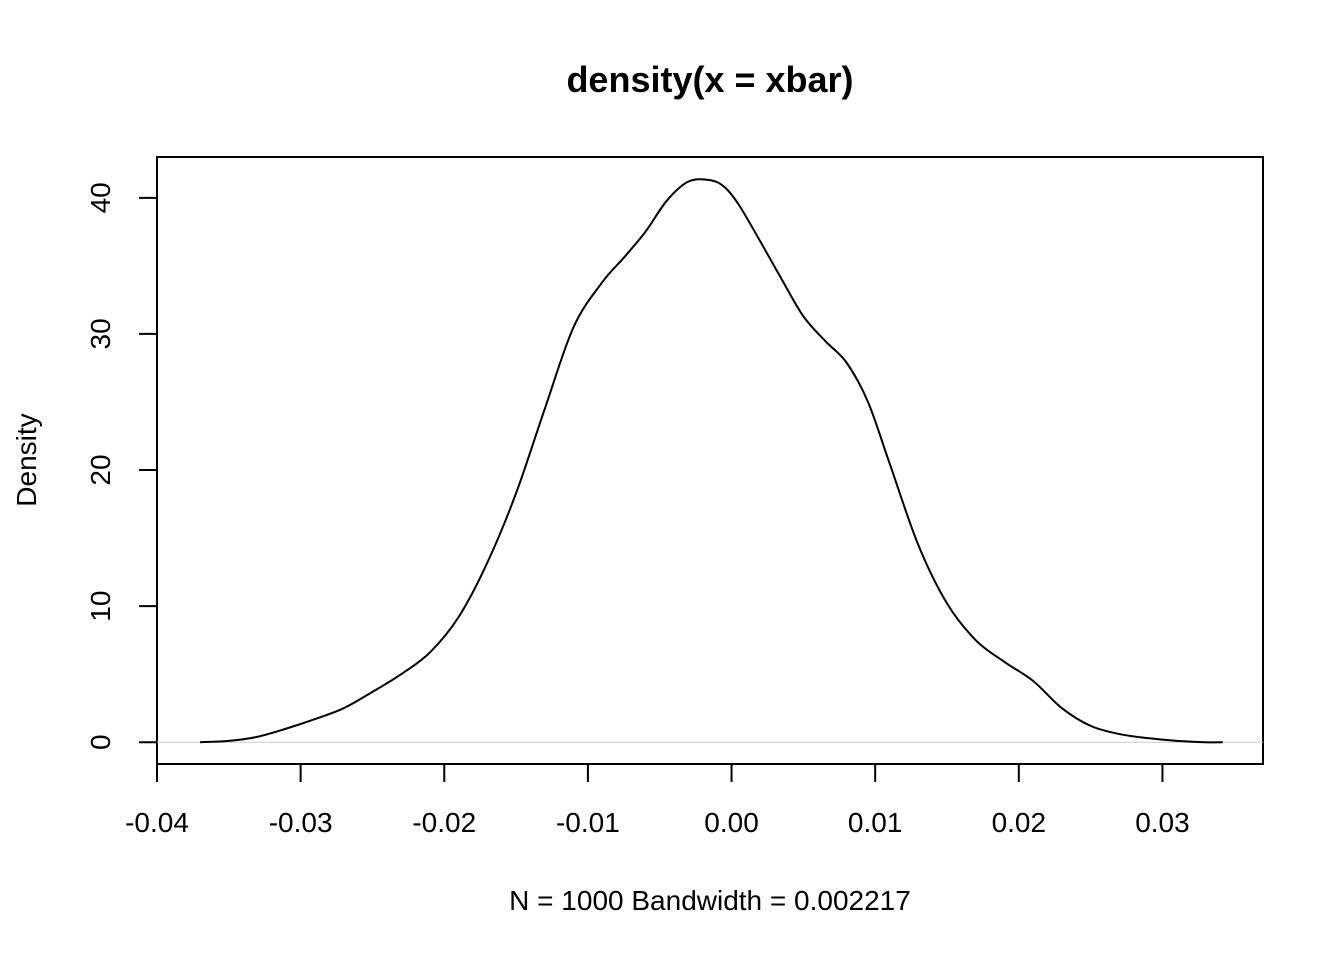 The image size is (1344, 960). Describe the element at coordinates (157, 822) in the screenshot. I see `x-tick-label: -0.04` at that location.